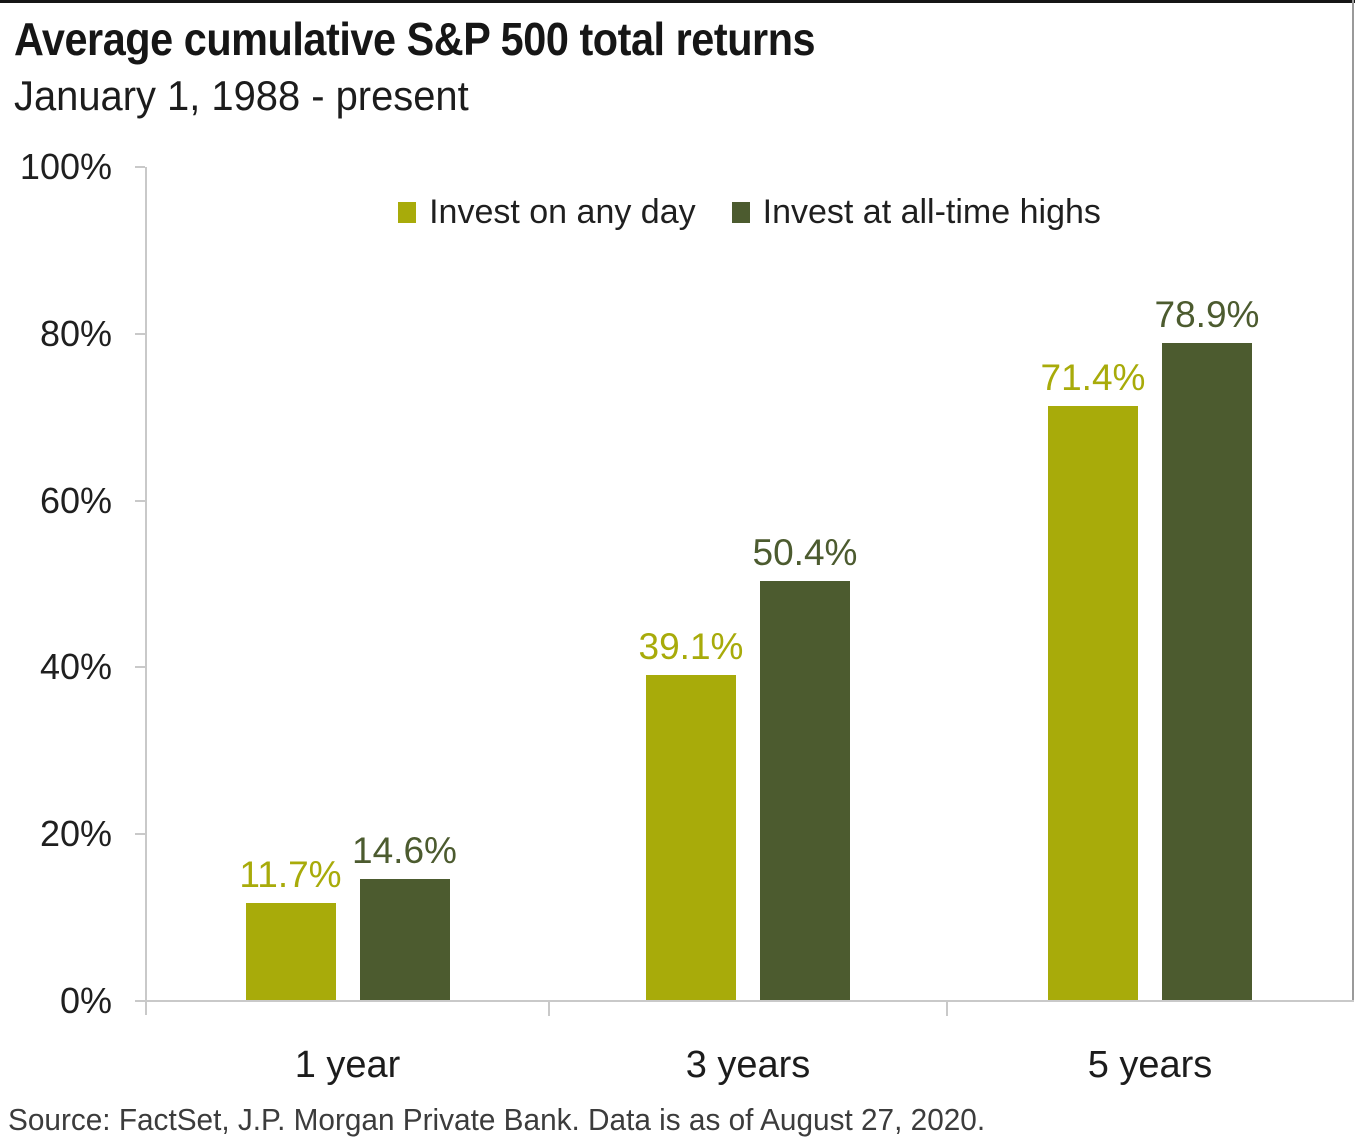 This screenshot has width=1355, height=1148. I want to click on bar-value-label: 39.1%, so click(691, 646).